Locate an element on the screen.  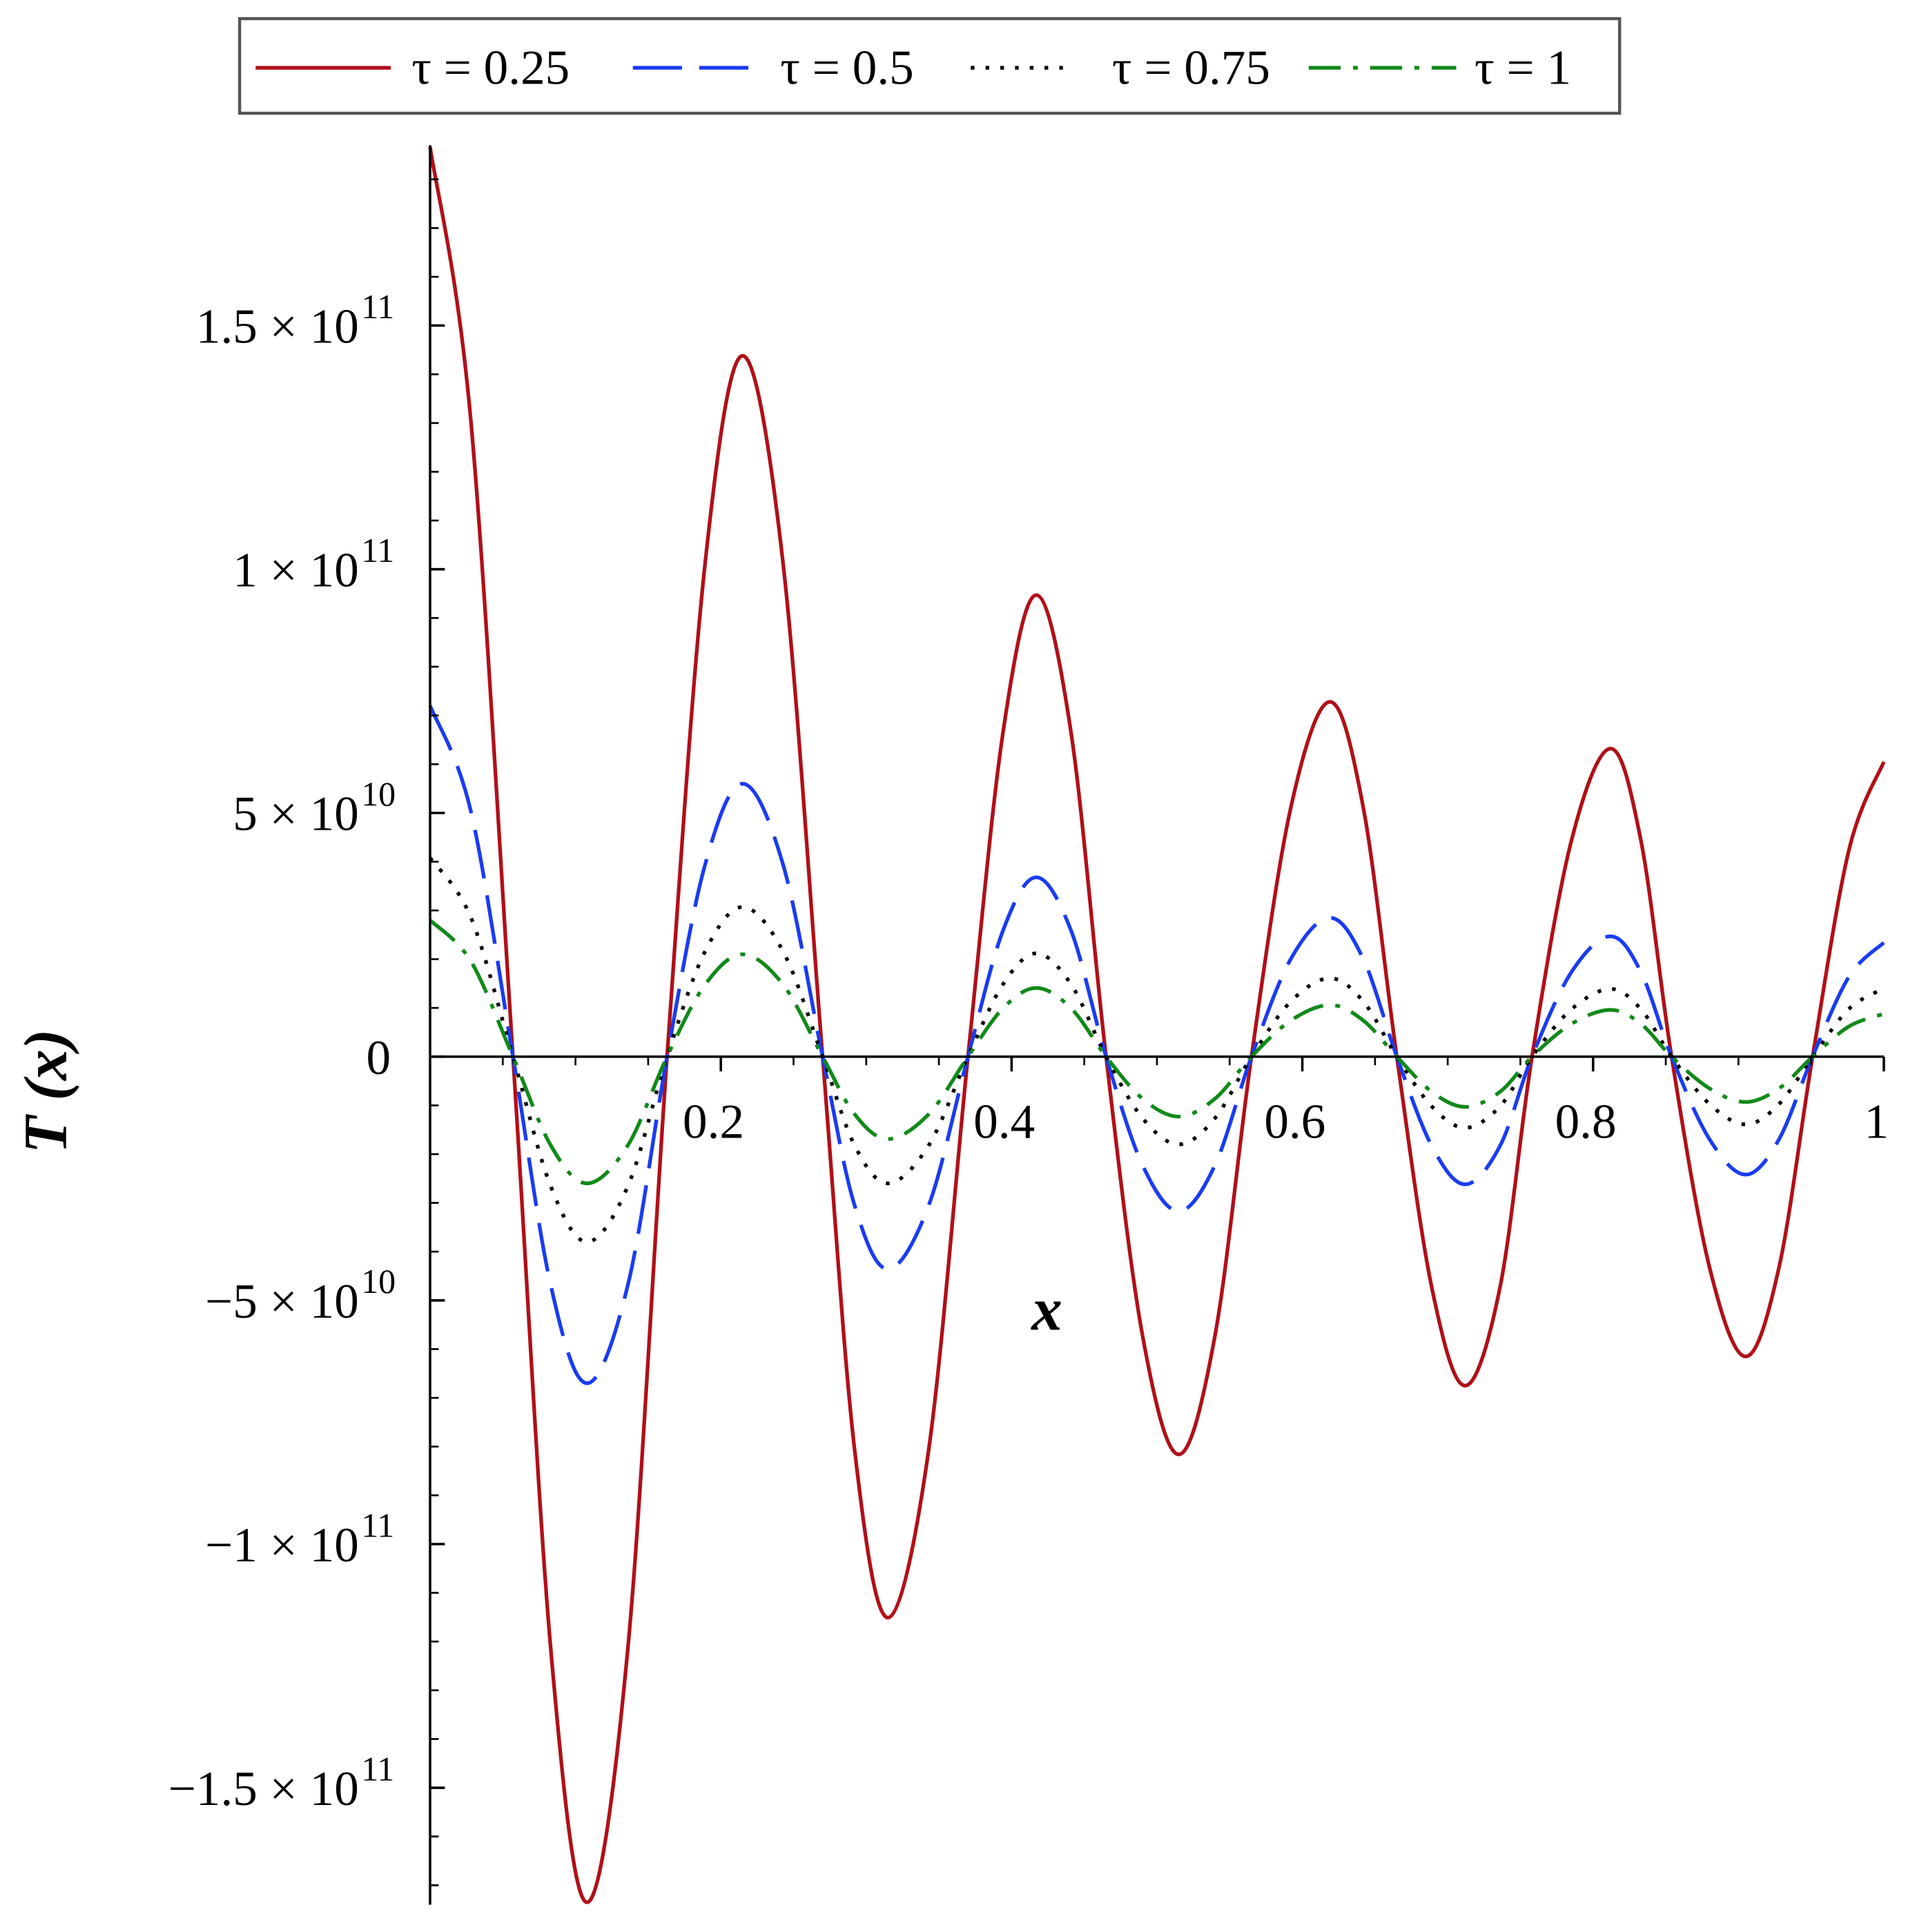
y-tick-label: 5 × 10 is located at coordinates (296, 815).